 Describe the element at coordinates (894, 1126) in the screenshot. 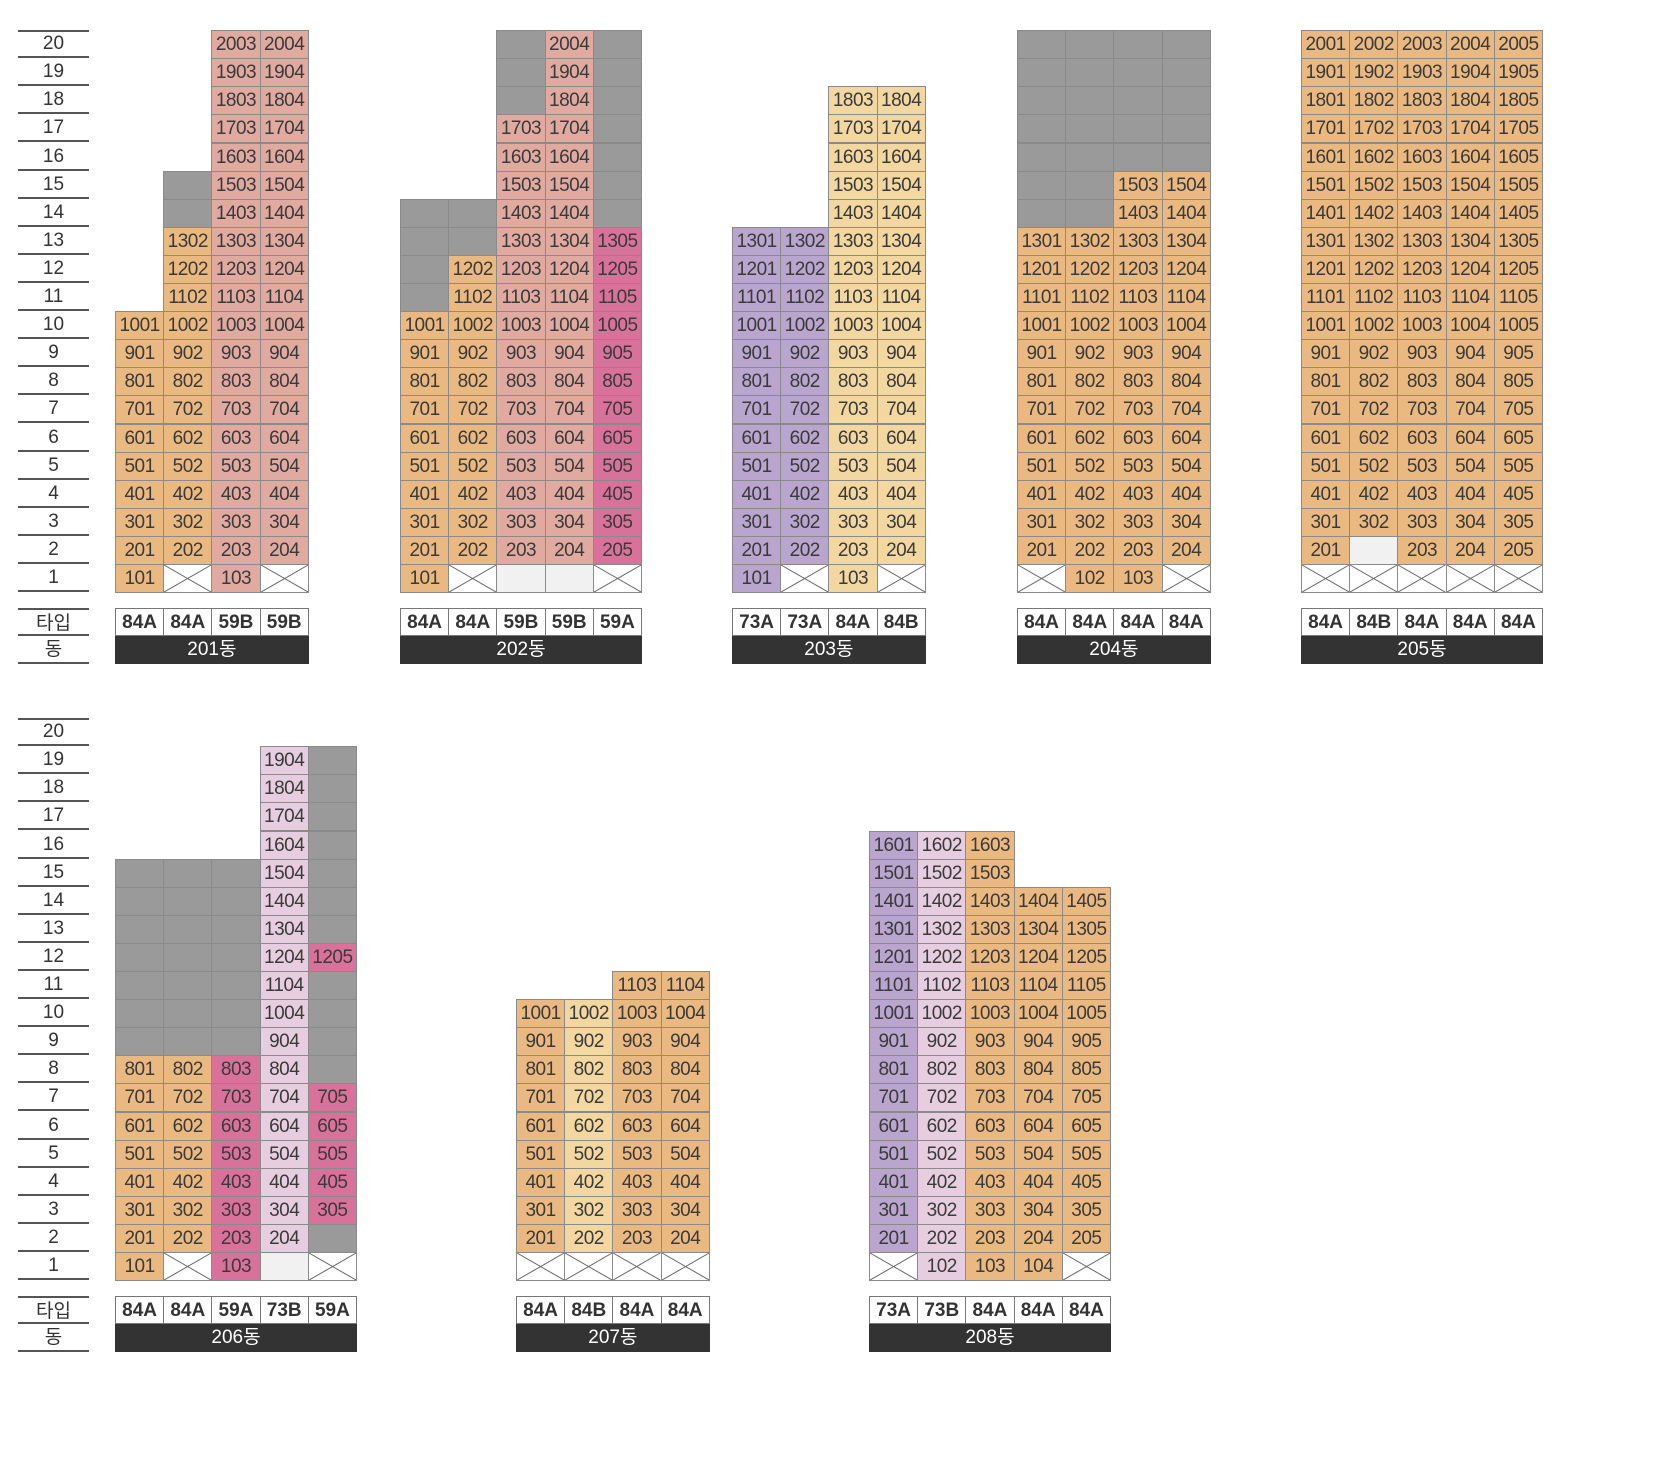

I see `unit-cell: 601` at that location.